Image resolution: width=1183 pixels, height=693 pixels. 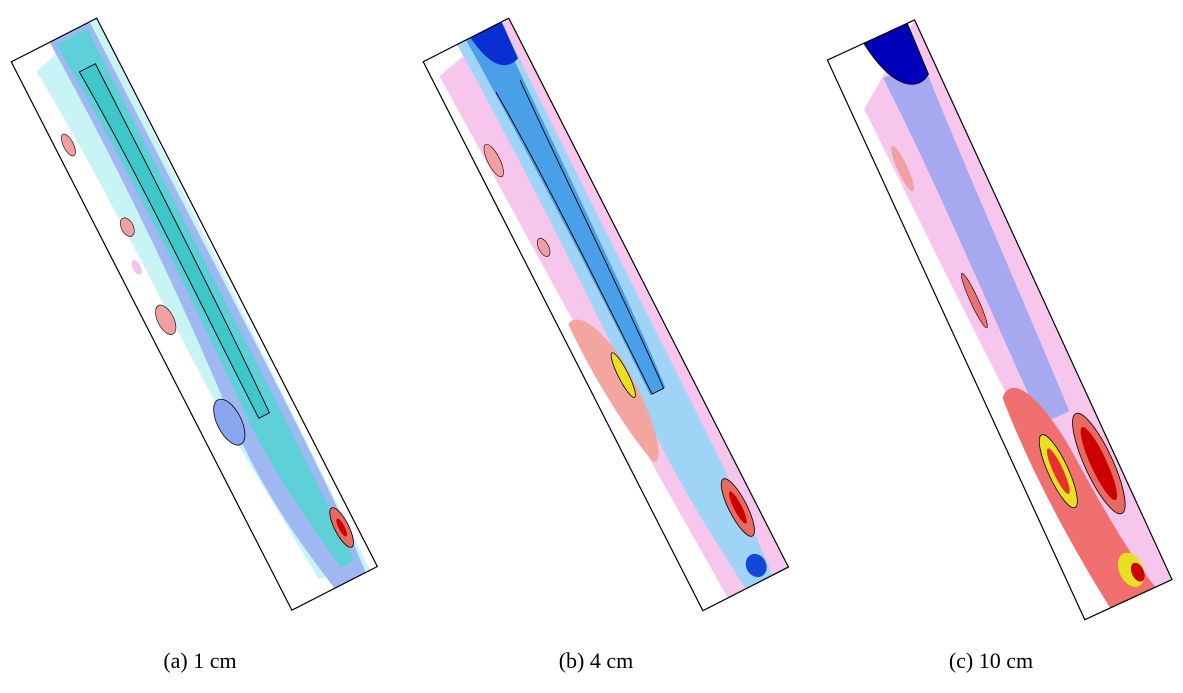 What do you see at coordinates (199, 660) in the screenshot?
I see `caption: (a) 1 cm` at bounding box center [199, 660].